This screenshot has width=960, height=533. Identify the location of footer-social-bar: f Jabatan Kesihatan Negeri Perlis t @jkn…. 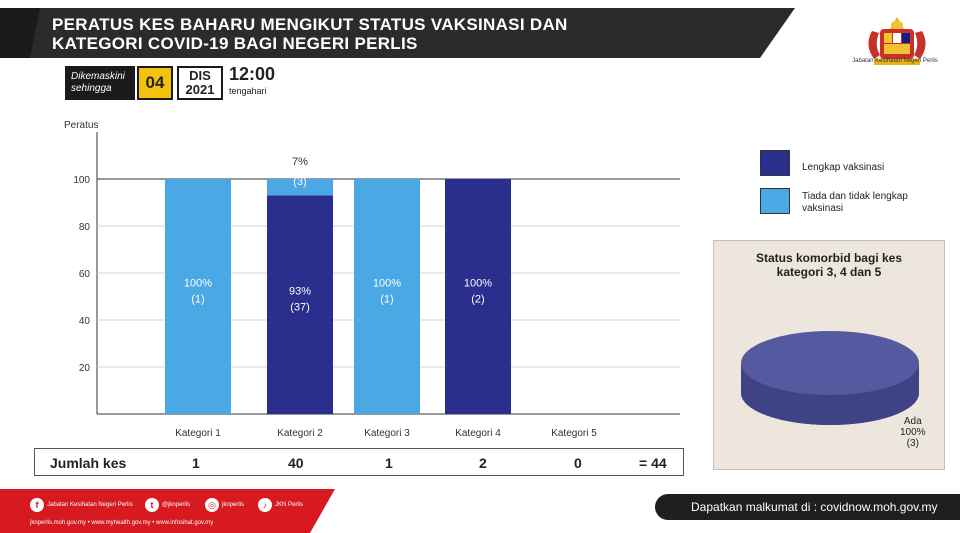
(167, 511).